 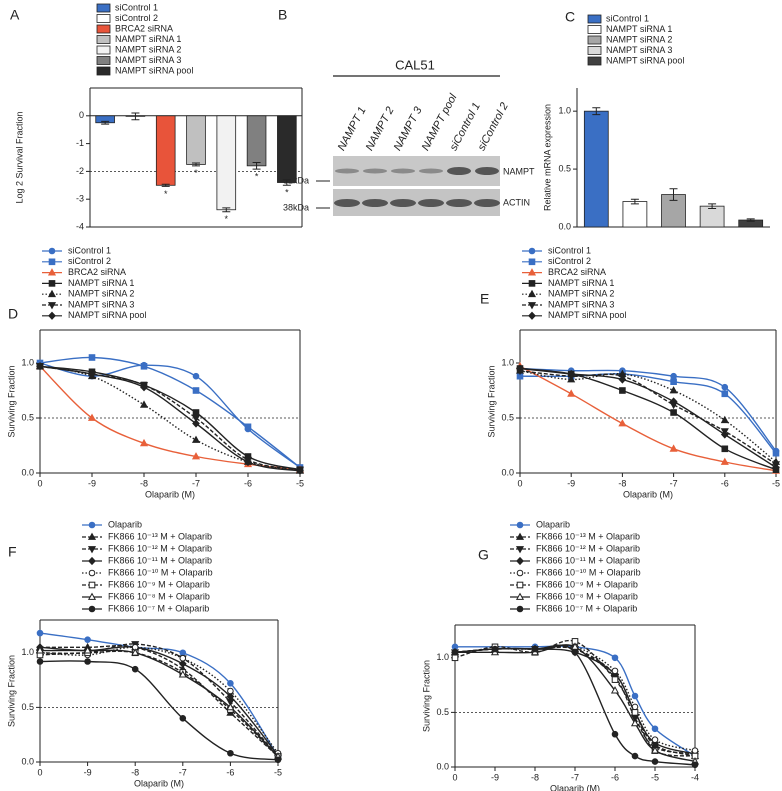 I want to click on x-axis-label: Olaparib (M), so click(x=575, y=787).